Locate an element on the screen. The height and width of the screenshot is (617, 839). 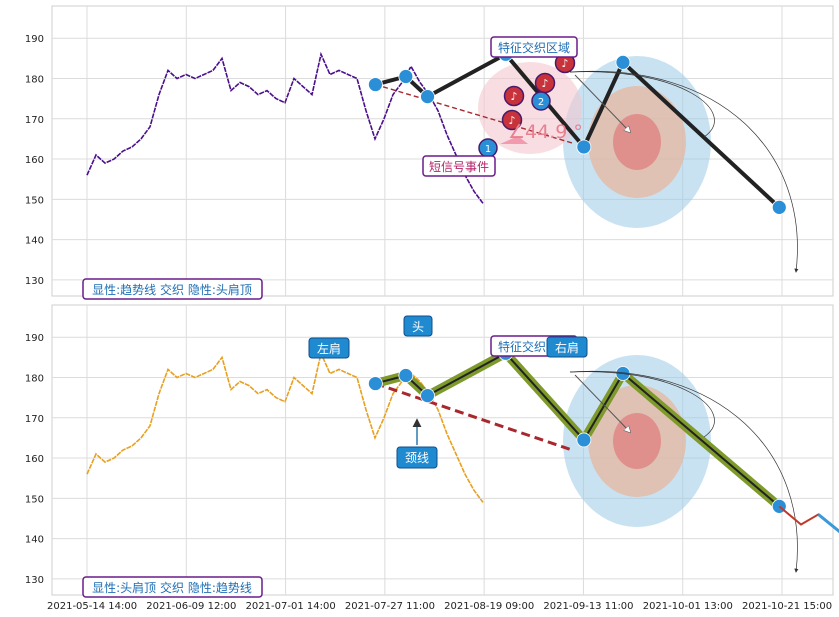
x-tick-label: 2021-07-01 14:00 is located at coordinates (291, 606).